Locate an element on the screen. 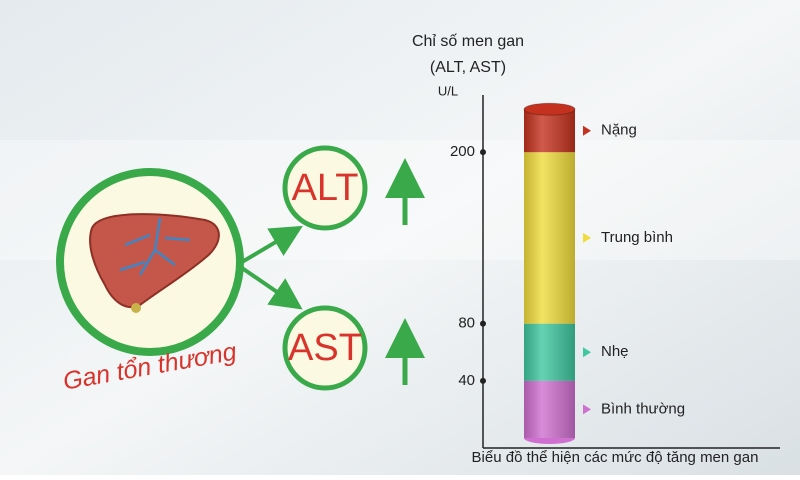 This screenshot has width=800, height=480. x-axis-label: Biểu đồ thể hiện các mức độ tăng men gan is located at coordinates (615, 457).